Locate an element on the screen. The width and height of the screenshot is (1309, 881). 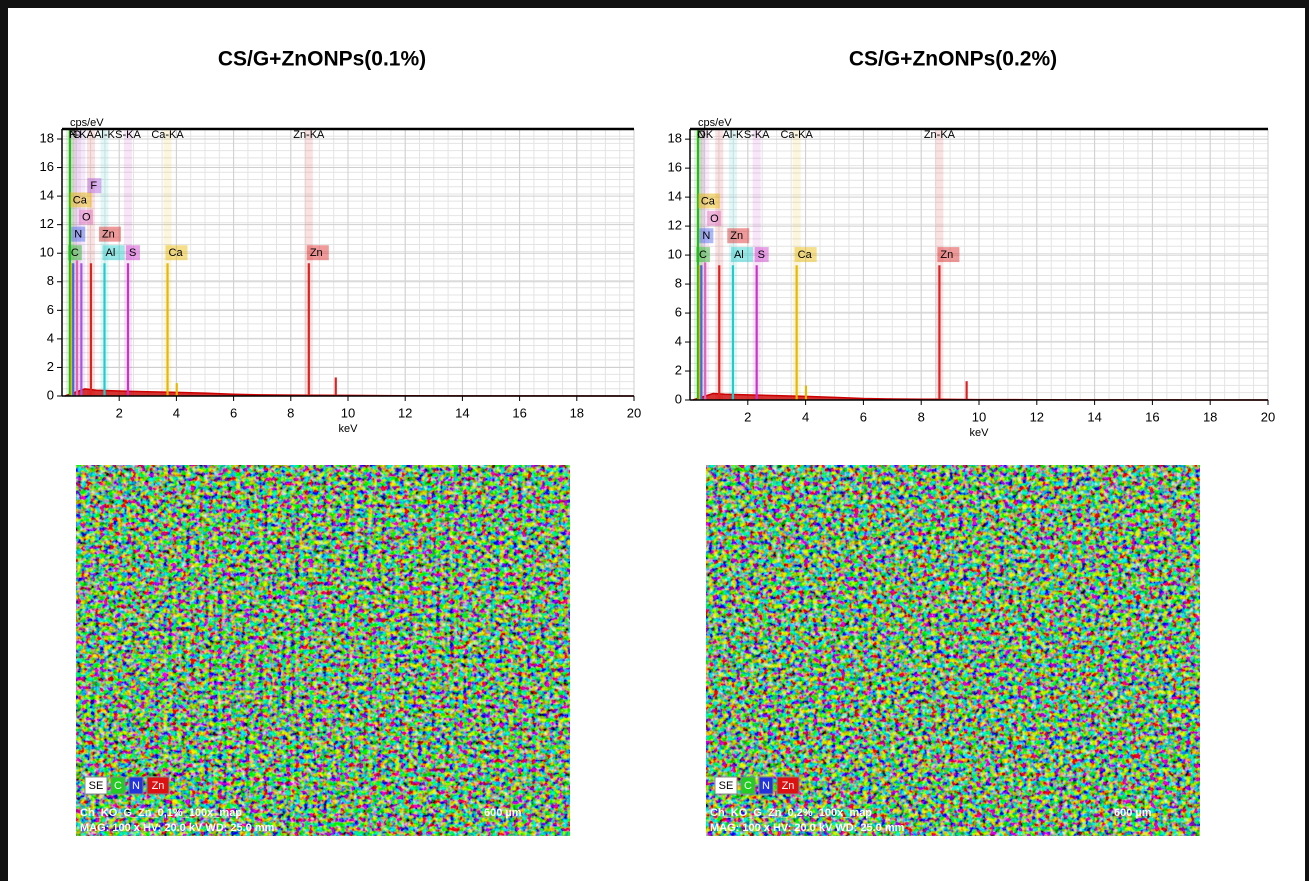
peak-label: C is located at coordinates (703, 255).